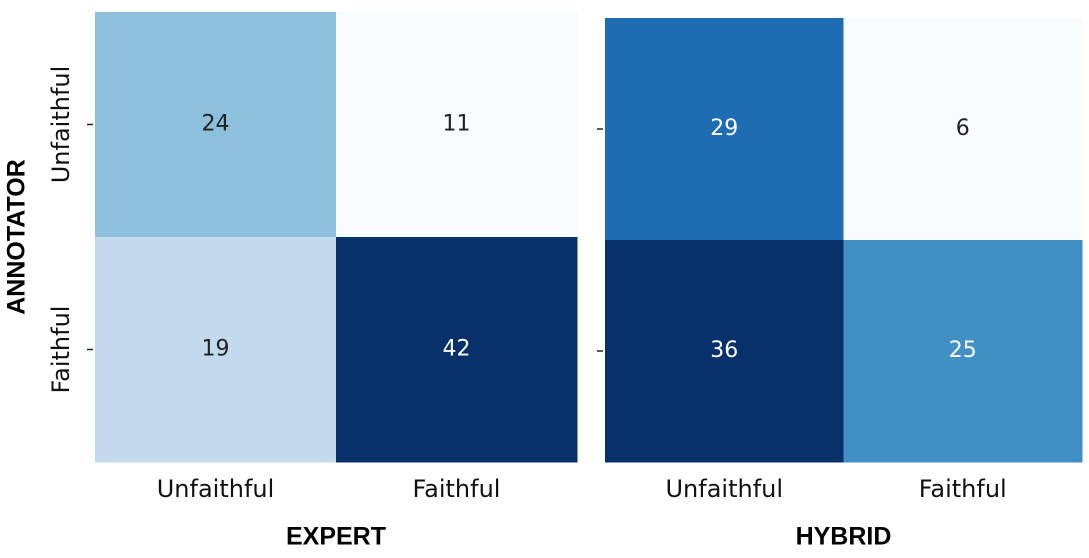 The image size is (1089, 558). I want to click on cell-value: 11, so click(457, 124).